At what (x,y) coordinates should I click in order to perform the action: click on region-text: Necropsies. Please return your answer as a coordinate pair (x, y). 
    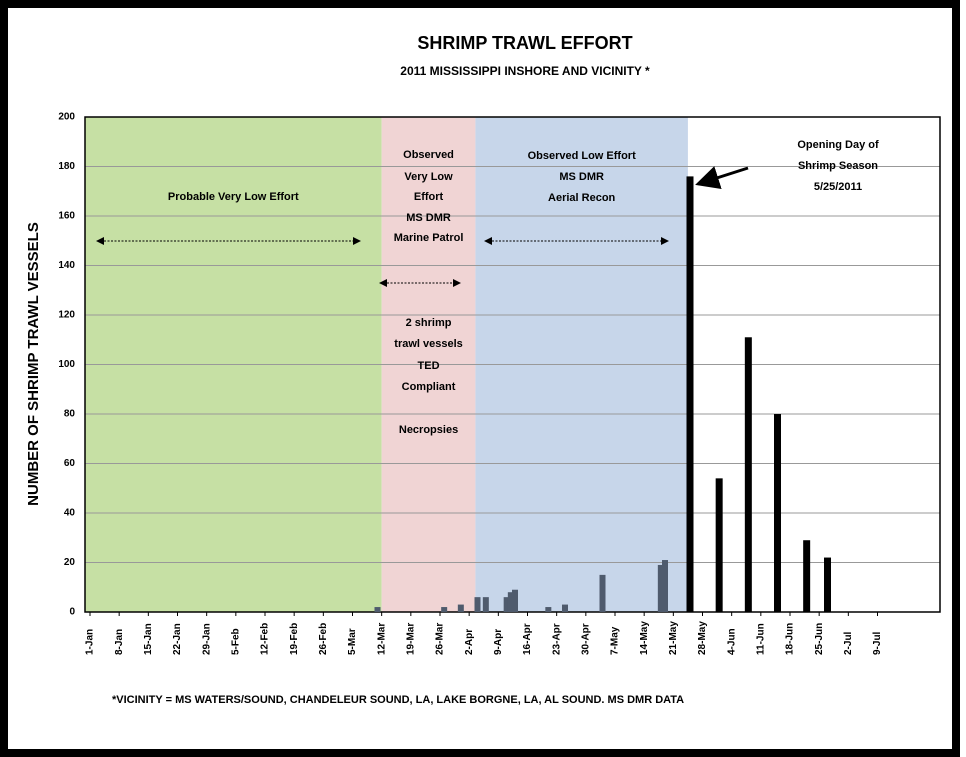
    Looking at the image, I should click on (428, 430).